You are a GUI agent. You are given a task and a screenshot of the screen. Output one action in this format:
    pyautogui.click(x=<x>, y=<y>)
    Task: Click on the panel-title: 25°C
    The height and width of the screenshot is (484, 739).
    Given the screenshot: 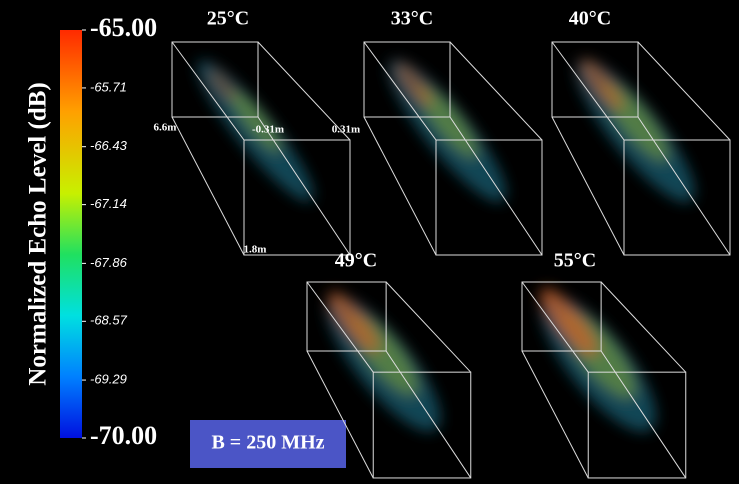 What is the action you would take?
    pyautogui.click(x=228, y=19)
    